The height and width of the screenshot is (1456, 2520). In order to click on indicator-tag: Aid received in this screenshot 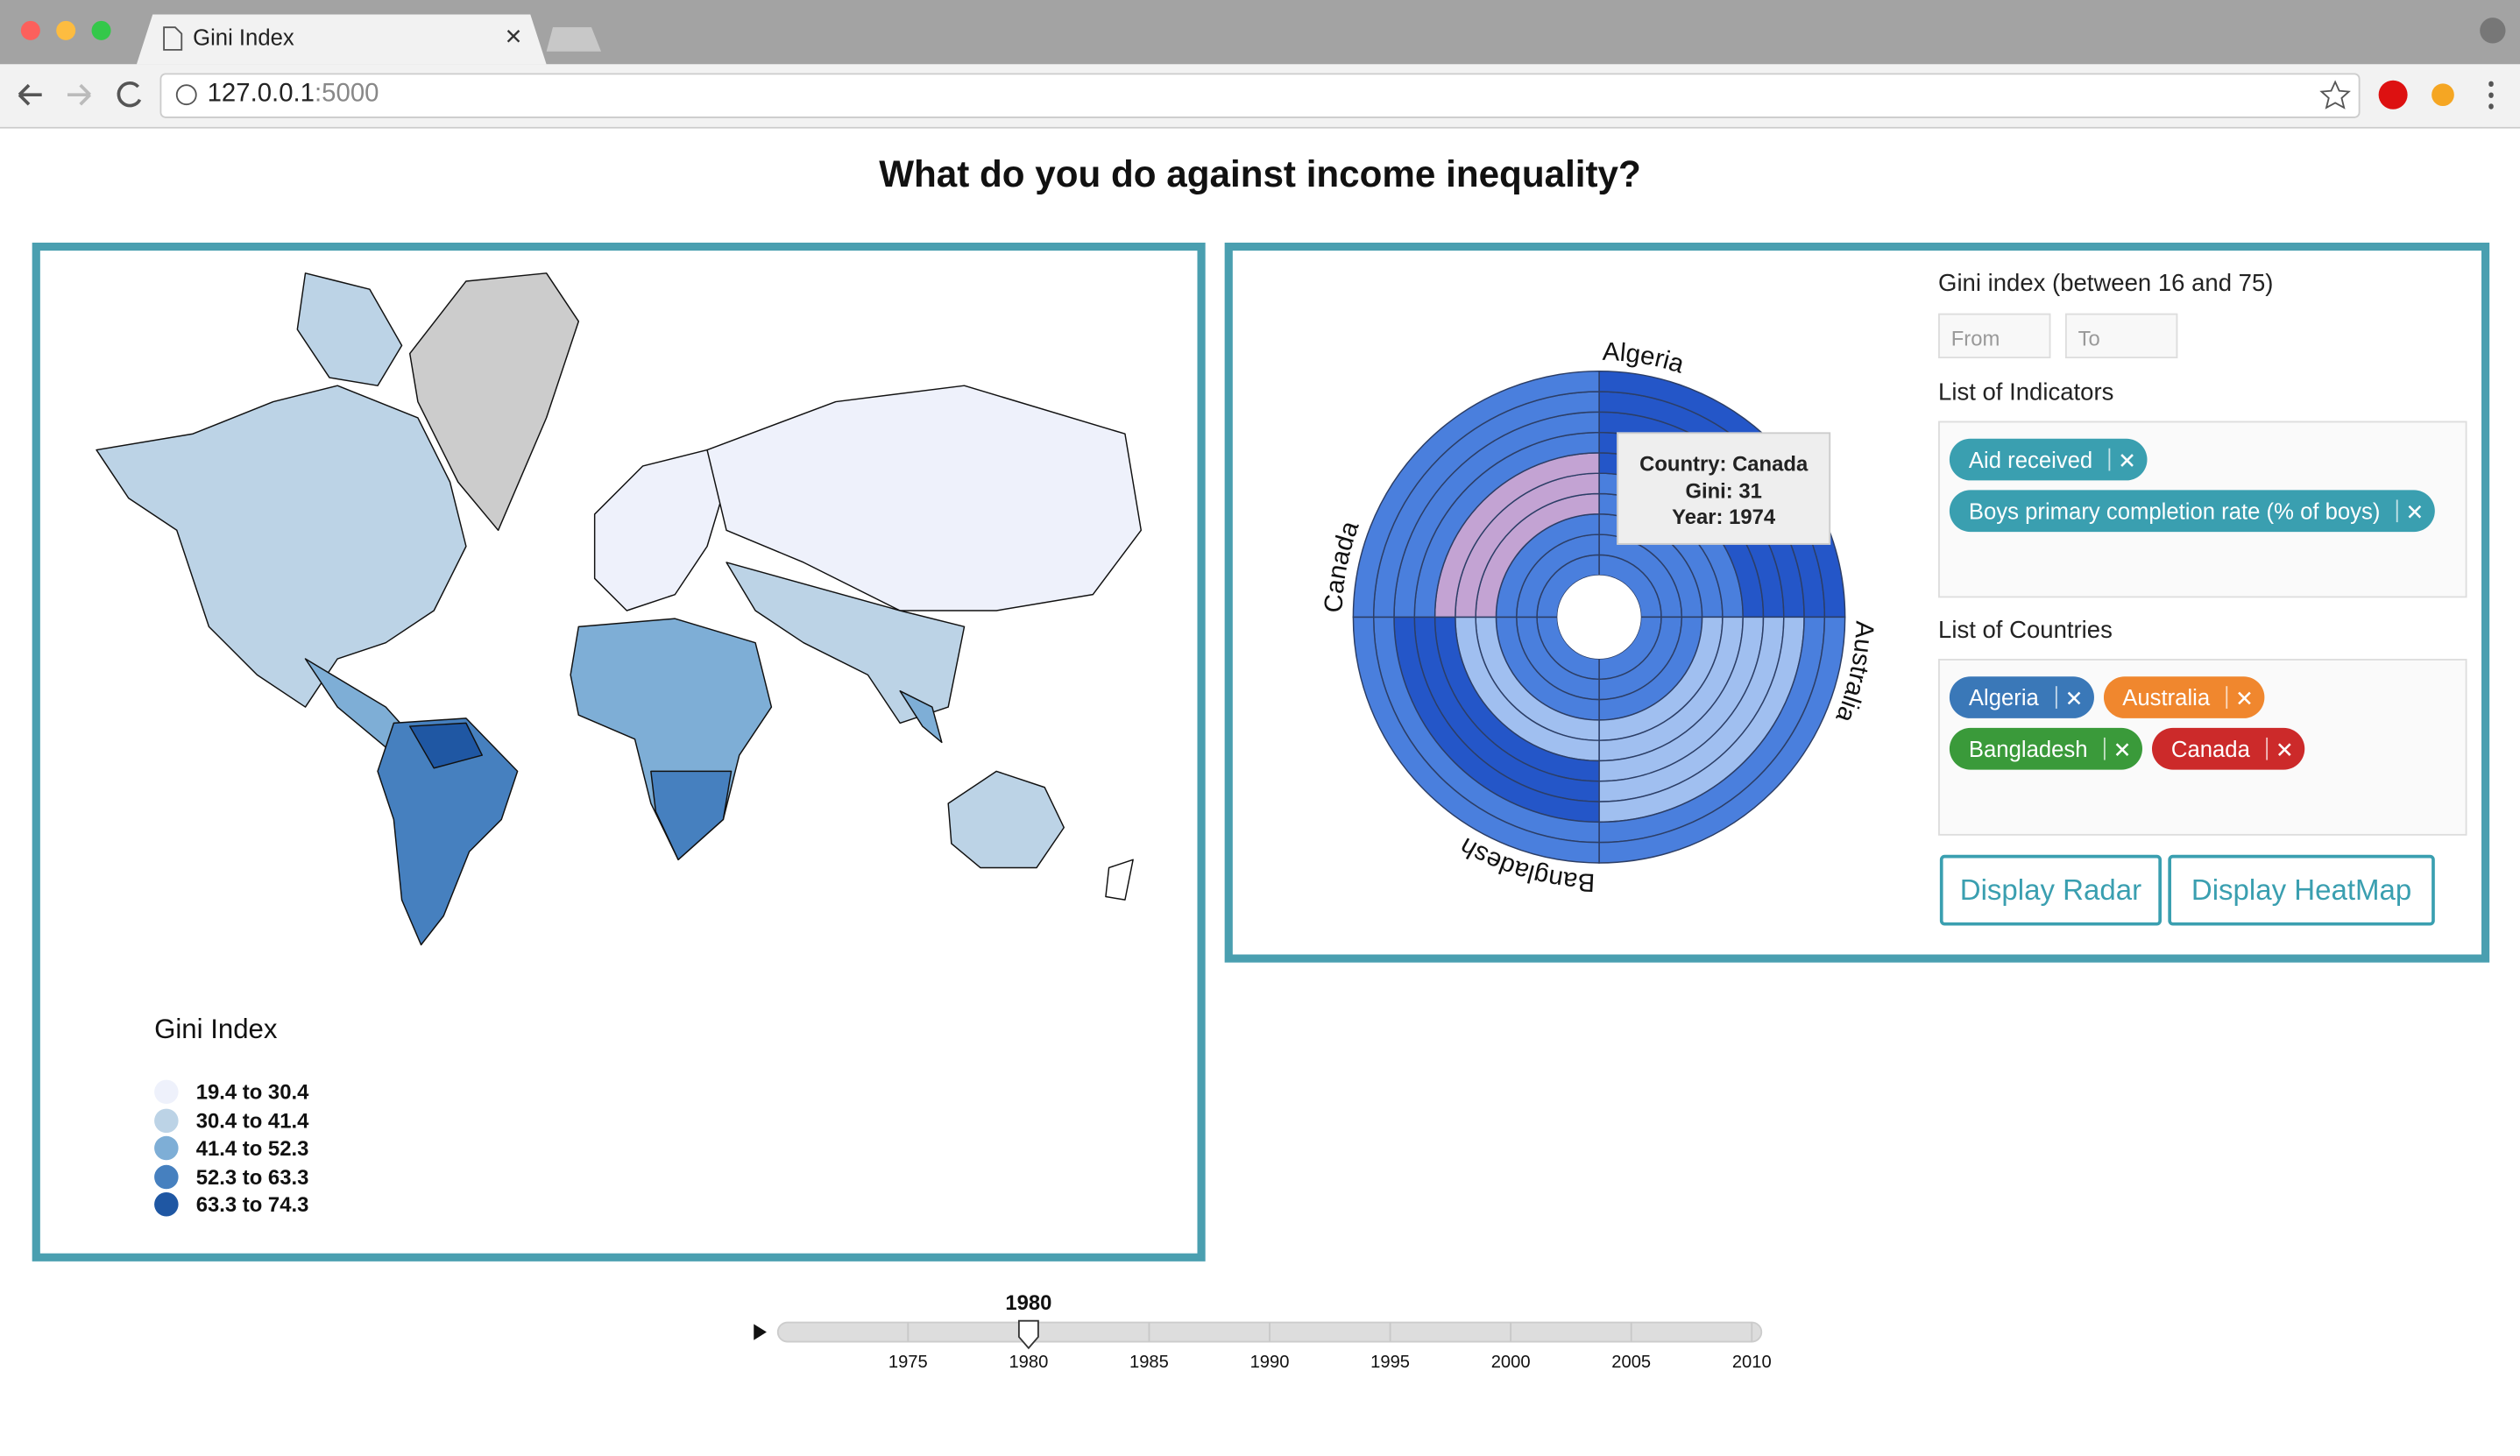, I will do `click(2048, 459)`.